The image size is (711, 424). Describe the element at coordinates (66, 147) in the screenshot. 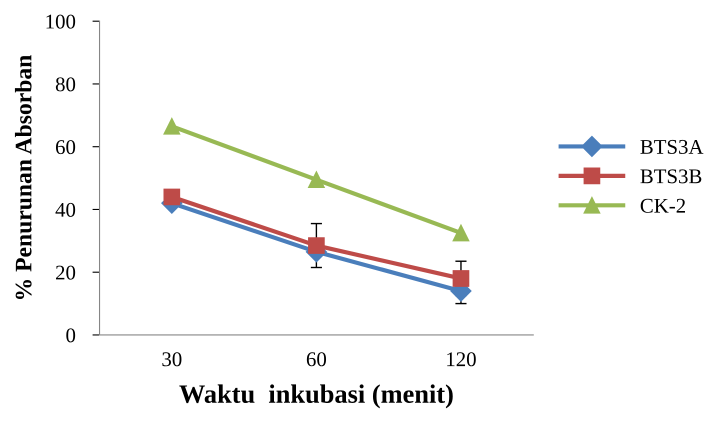

I see `y-tick-label: 60` at that location.